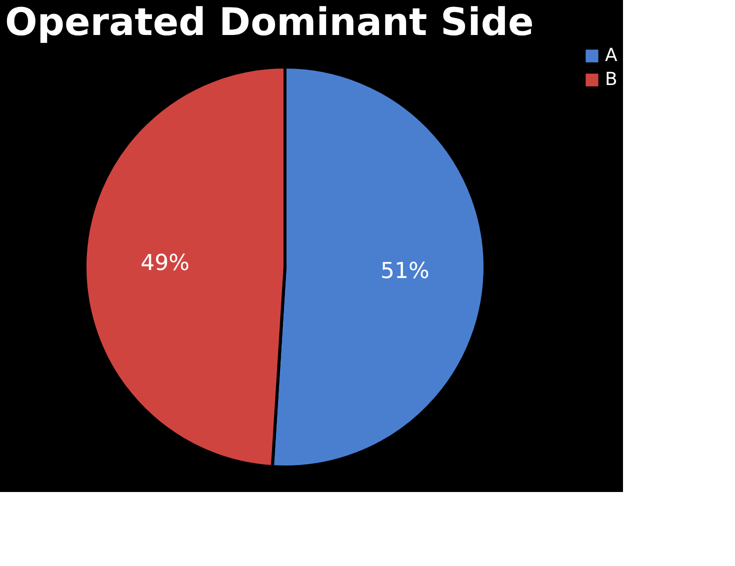  What do you see at coordinates (269, 22) in the screenshot?
I see `chart-title: Operated Dominant Side` at bounding box center [269, 22].